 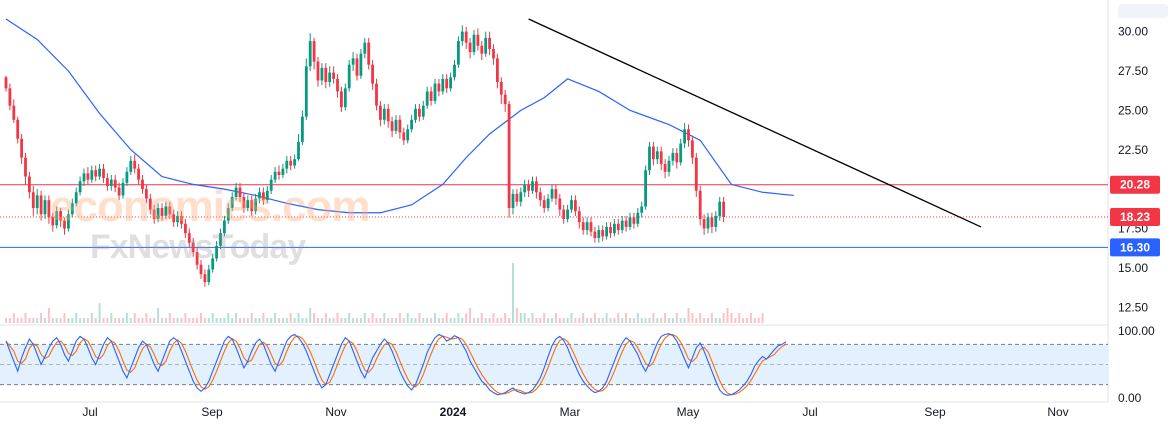 I want to click on last-price-label: 18.23, so click(x=1135, y=217).